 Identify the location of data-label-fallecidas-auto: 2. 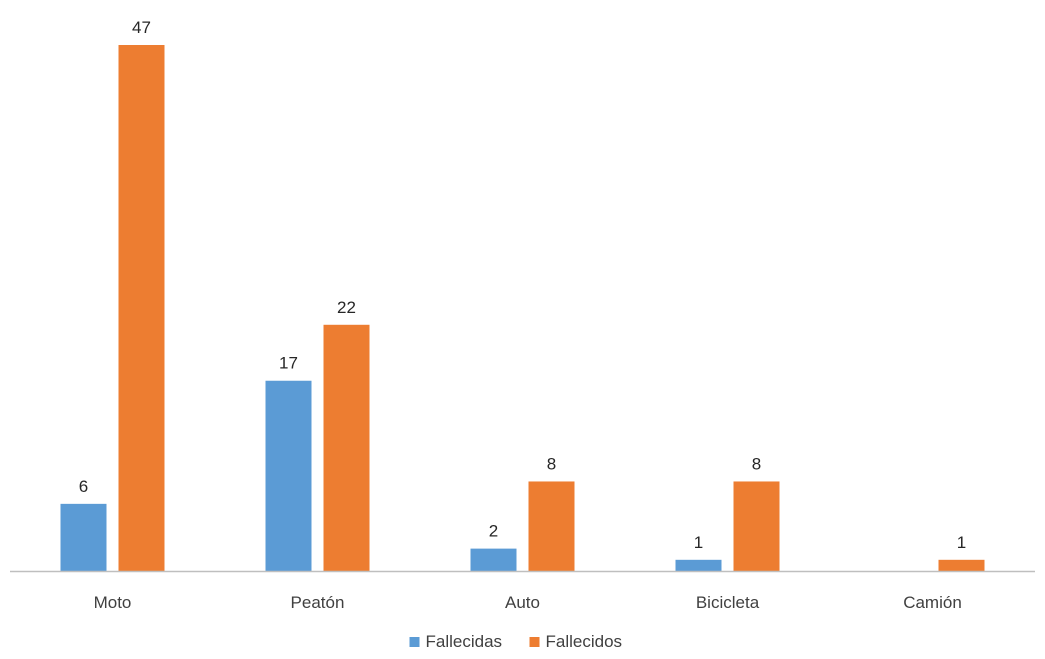
(493, 531).